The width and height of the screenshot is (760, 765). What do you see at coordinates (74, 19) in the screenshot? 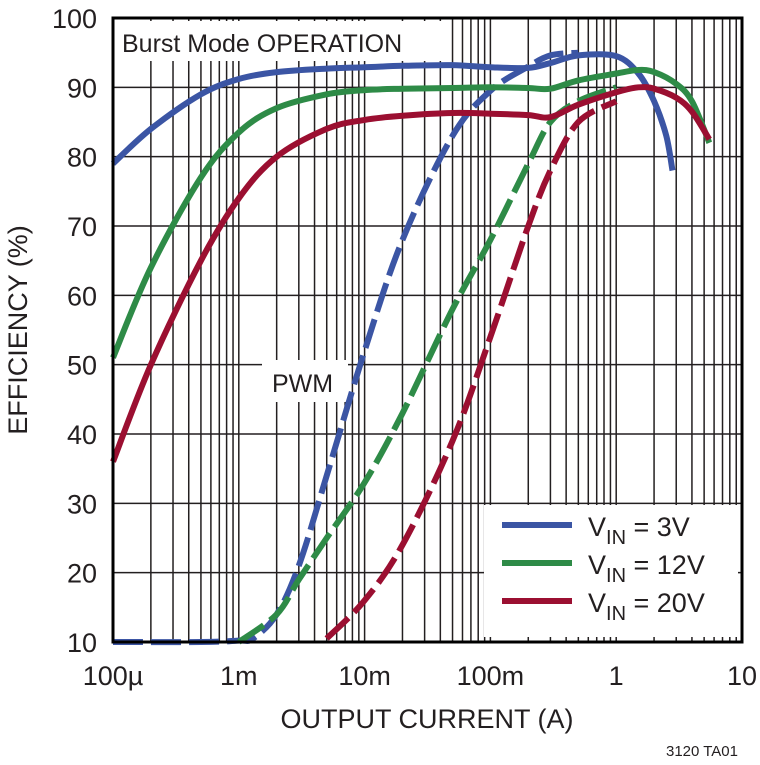
I see `y-tick-label: 100` at bounding box center [74, 19].